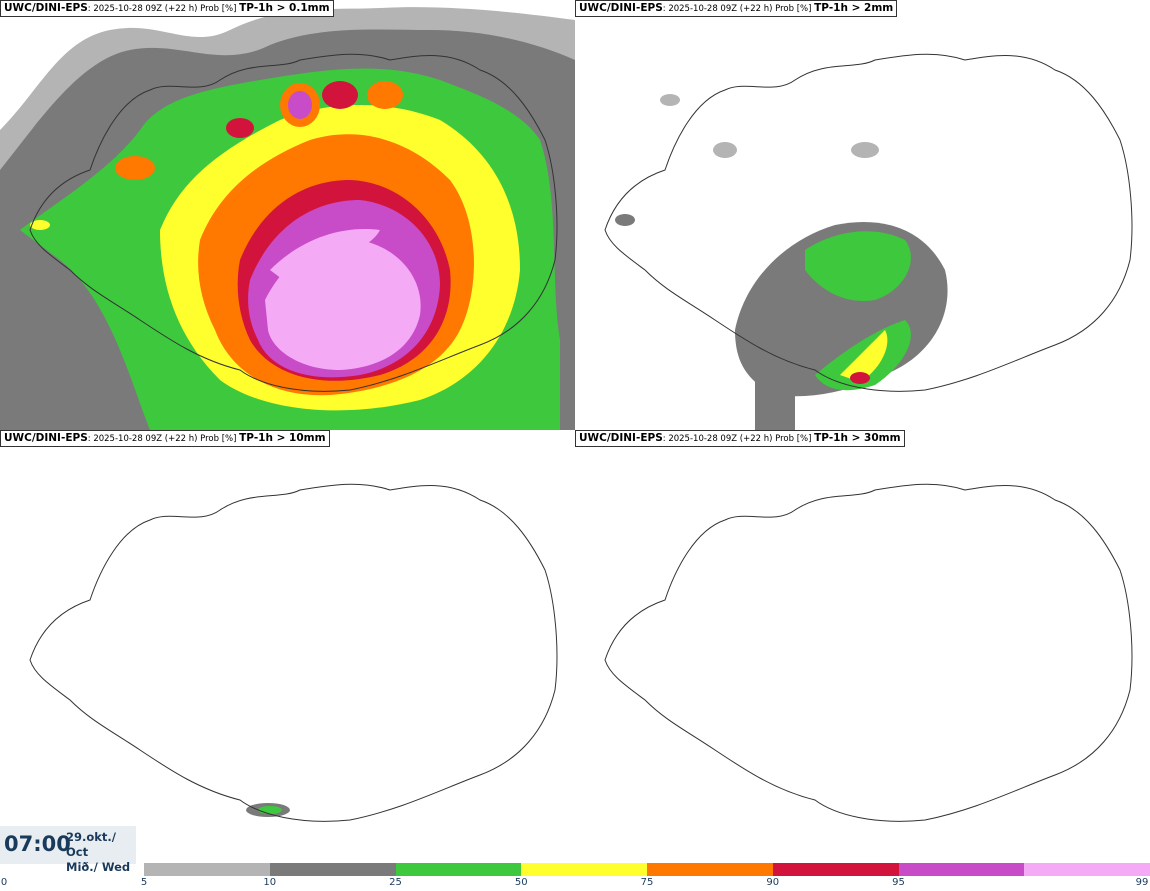 This screenshot has height=891, width=1150. Describe the element at coordinates (37, 844) in the screenshot. I see `valid-time: 07:00` at that location.